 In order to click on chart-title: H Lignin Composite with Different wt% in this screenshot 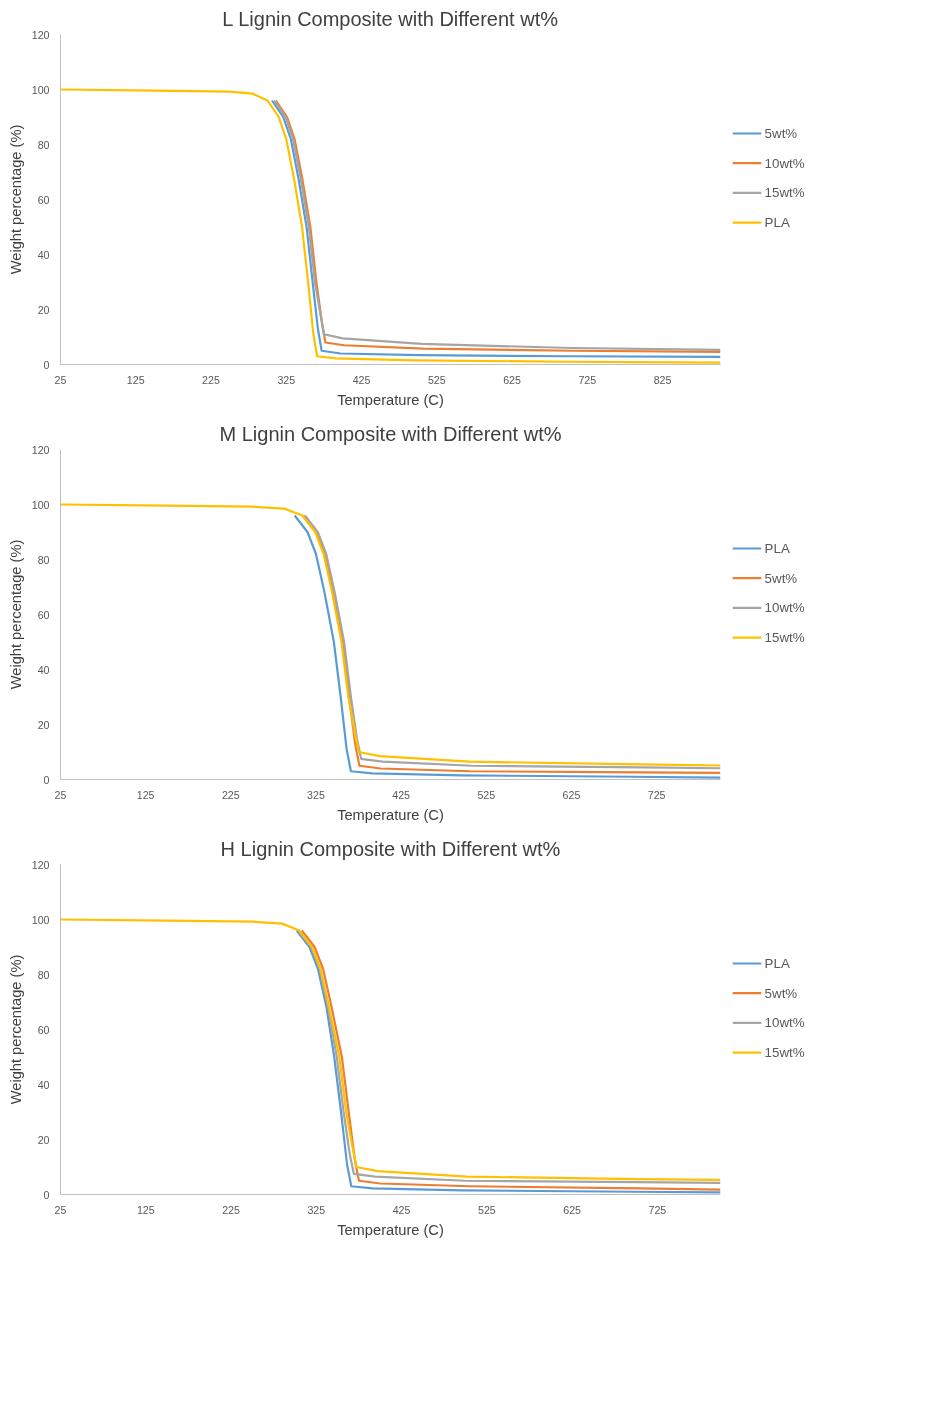, I will do `click(390, 848)`.